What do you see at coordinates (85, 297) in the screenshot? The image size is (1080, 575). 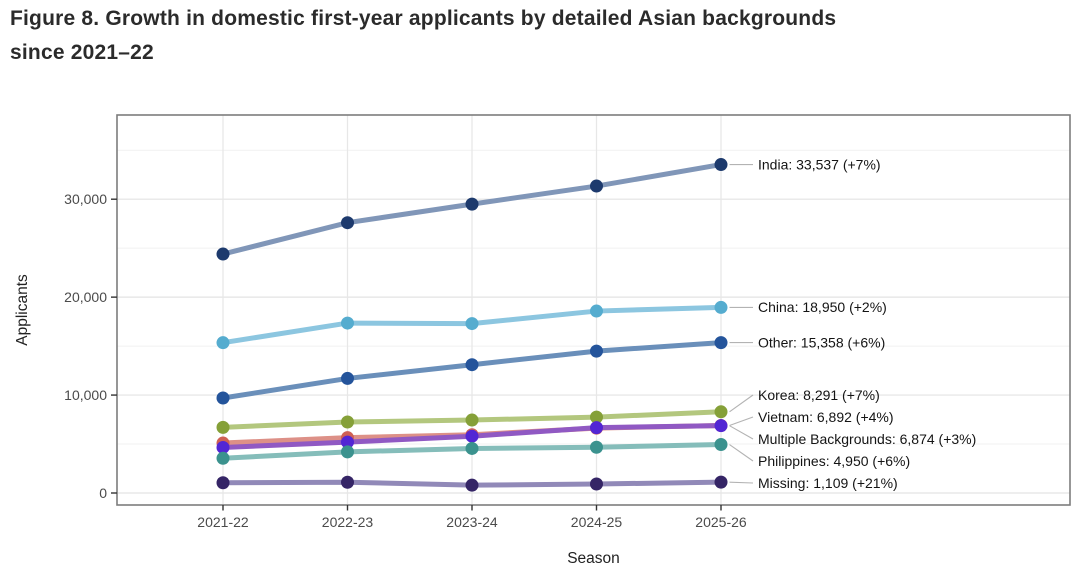 I see `y-tick-label: 20,000` at bounding box center [85, 297].